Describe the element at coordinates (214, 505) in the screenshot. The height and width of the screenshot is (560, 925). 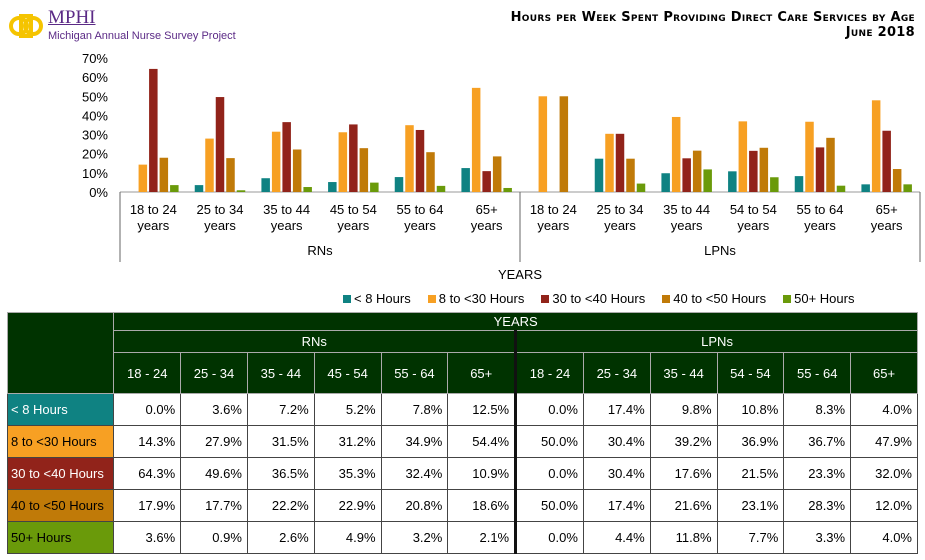
I see `table-cell: 17.7%` at that location.